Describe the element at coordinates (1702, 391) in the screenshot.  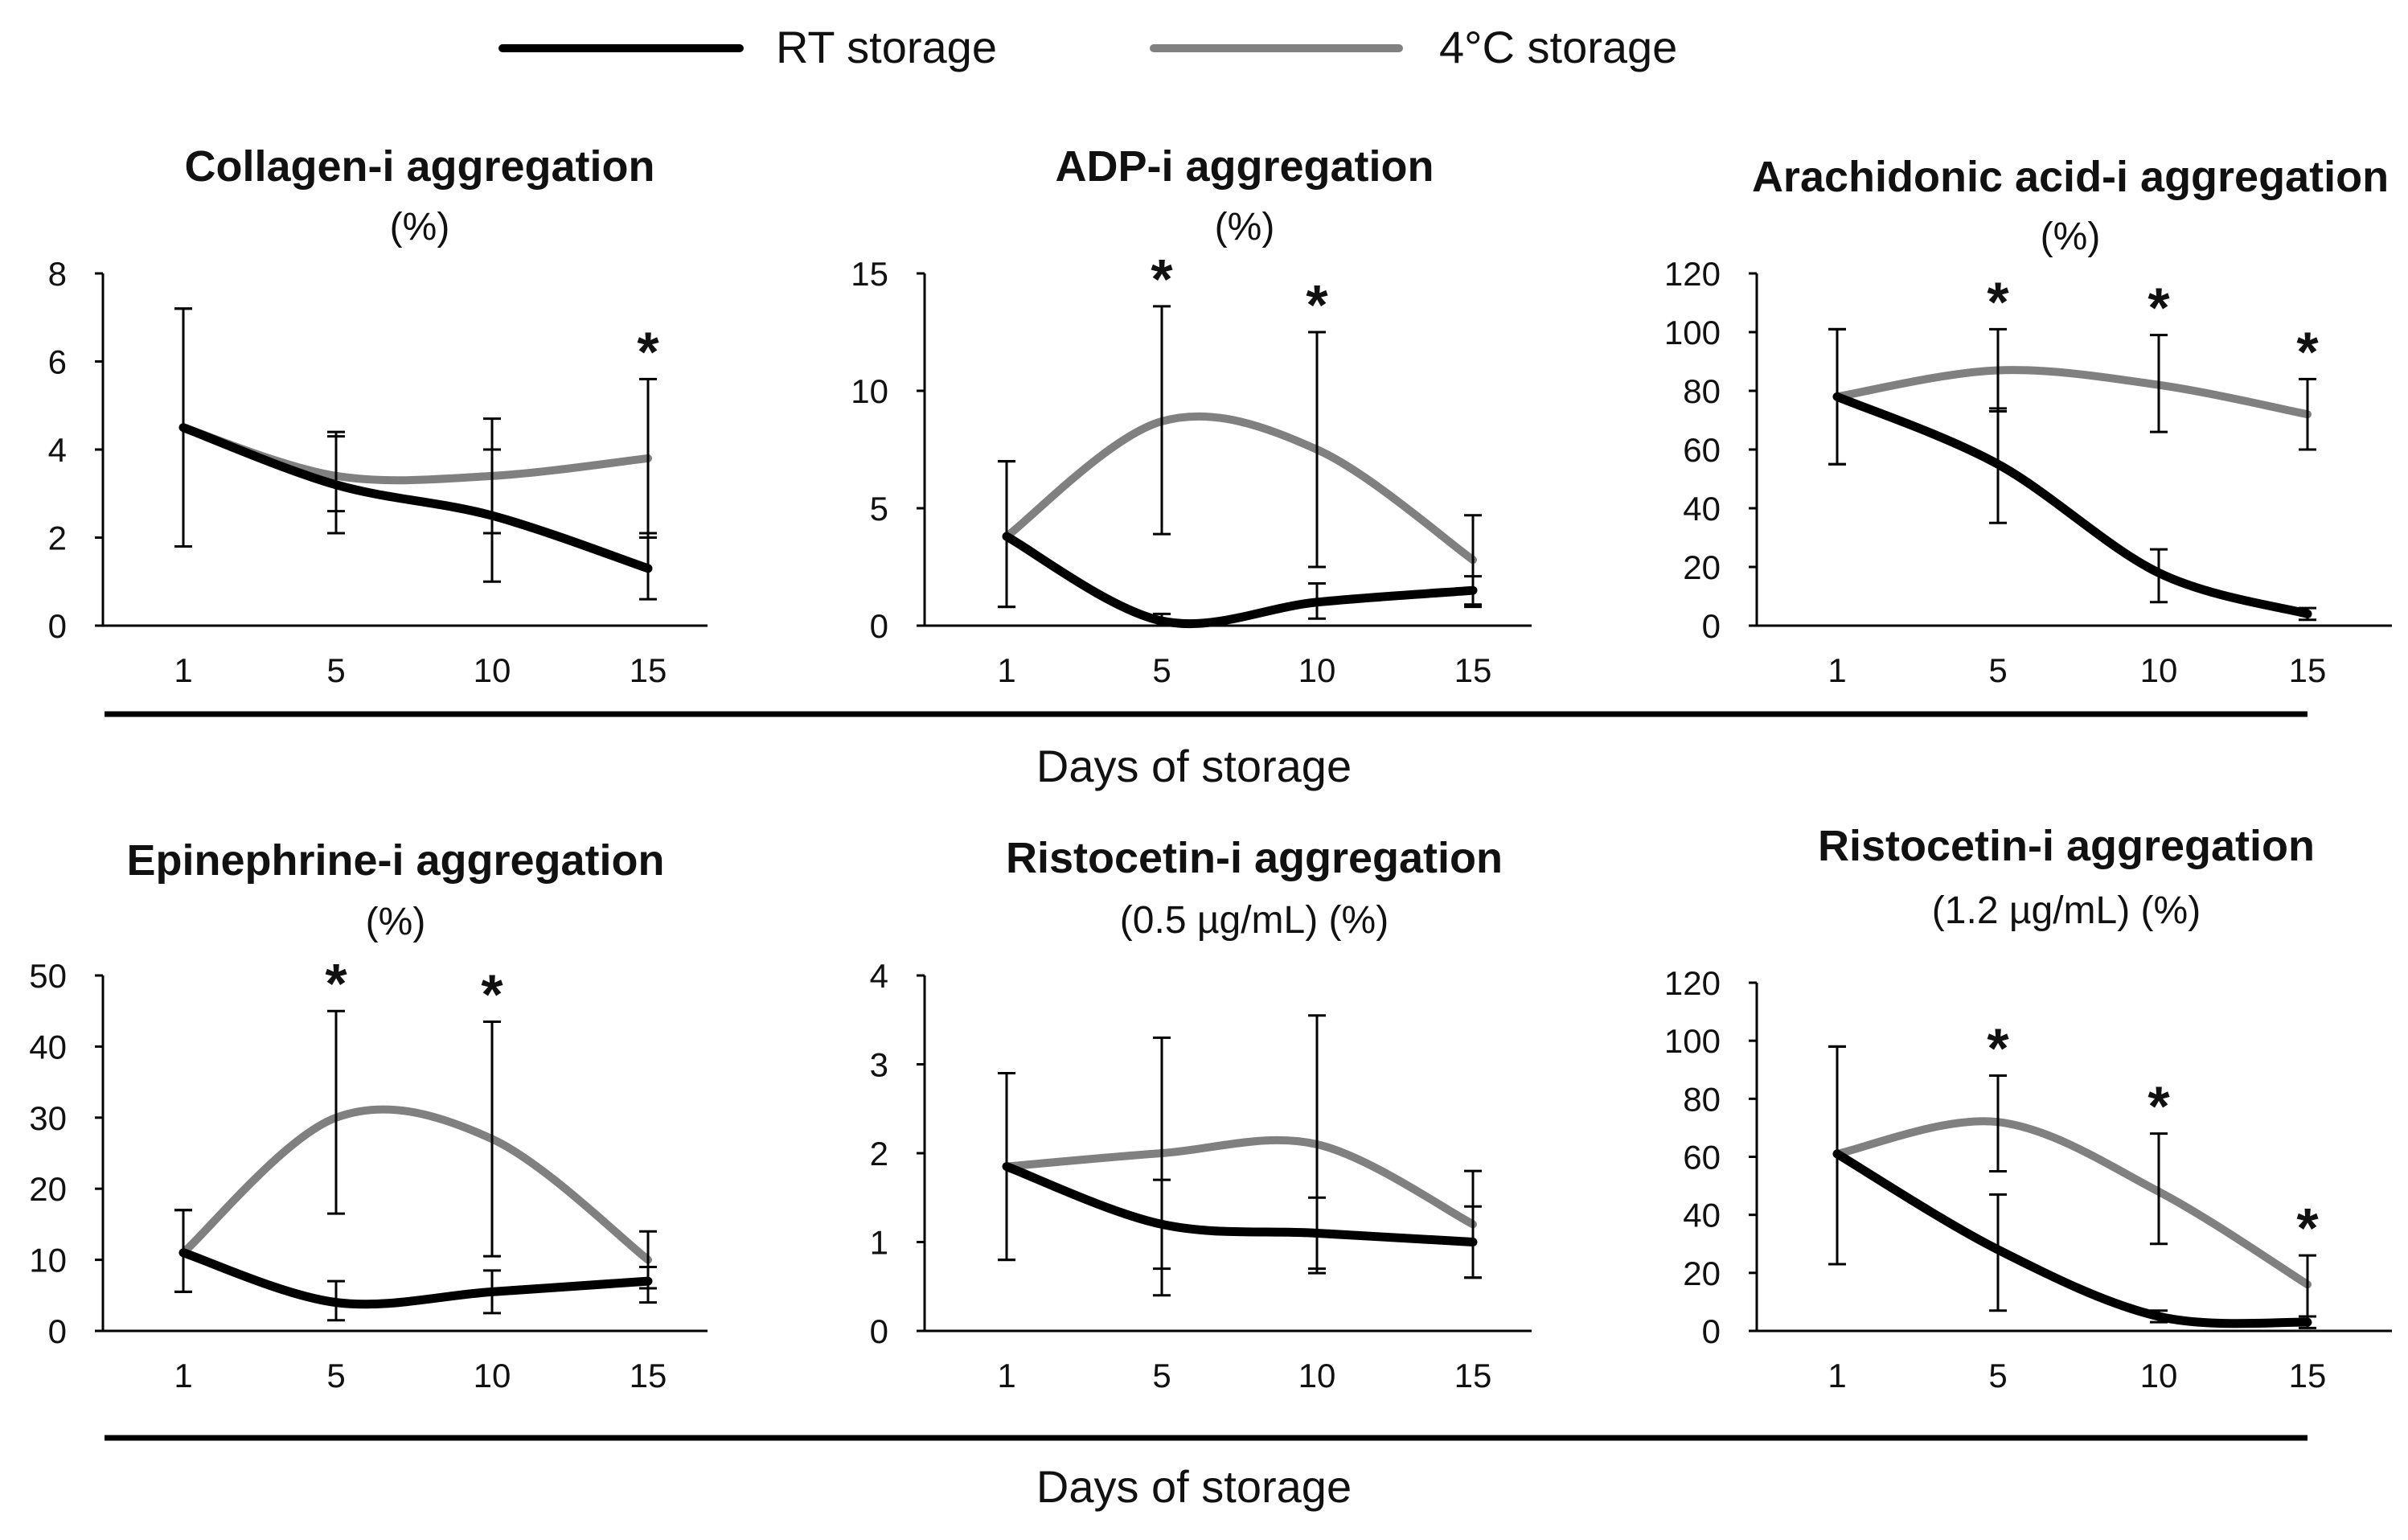
I see `y-tick-label: 80` at that location.